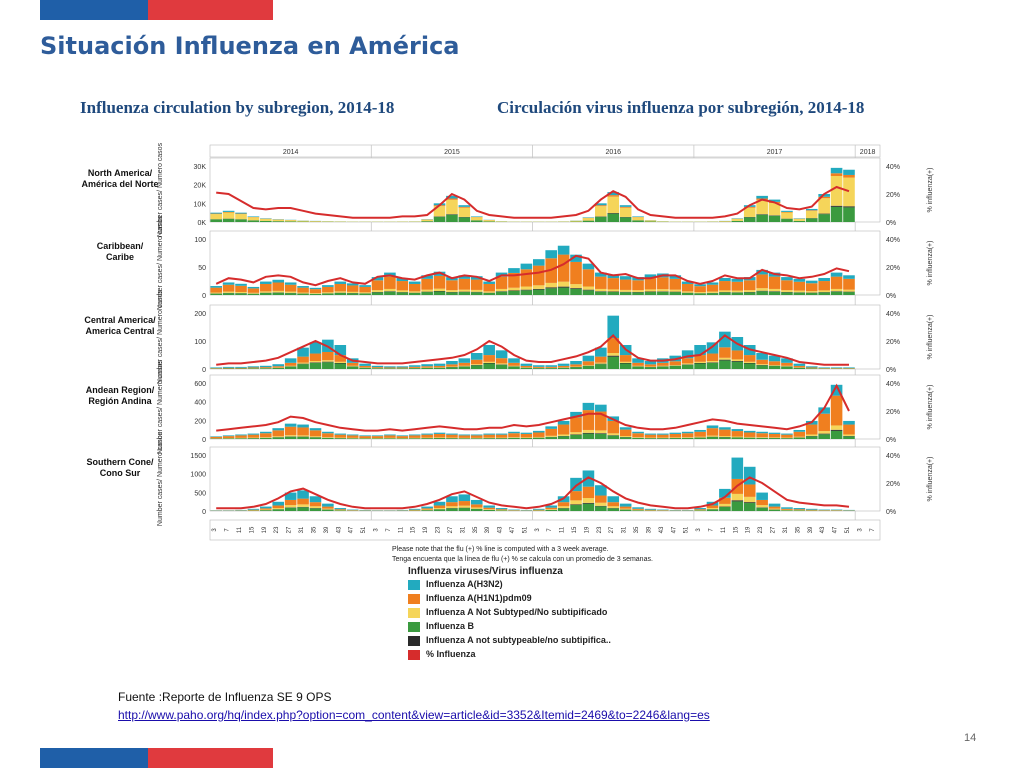 This screenshot has height=768, width=1024. What do you see at coordinates (198, 475) in the screenshot?
I see `y-tick-label: 1000` at bounding box center [198, 475].